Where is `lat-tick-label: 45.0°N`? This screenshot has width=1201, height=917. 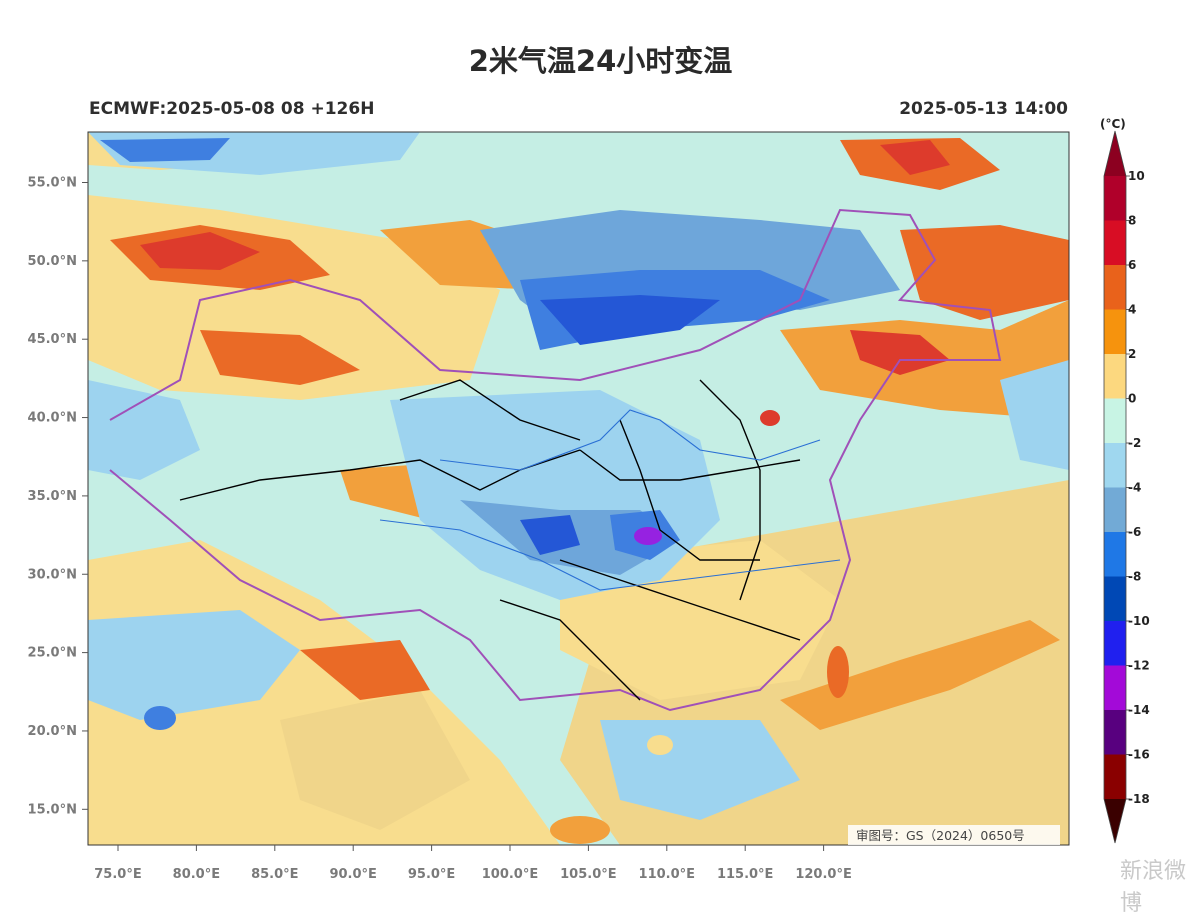
lat-tick-label: 45.0°N is located at coordinates (52, 339).